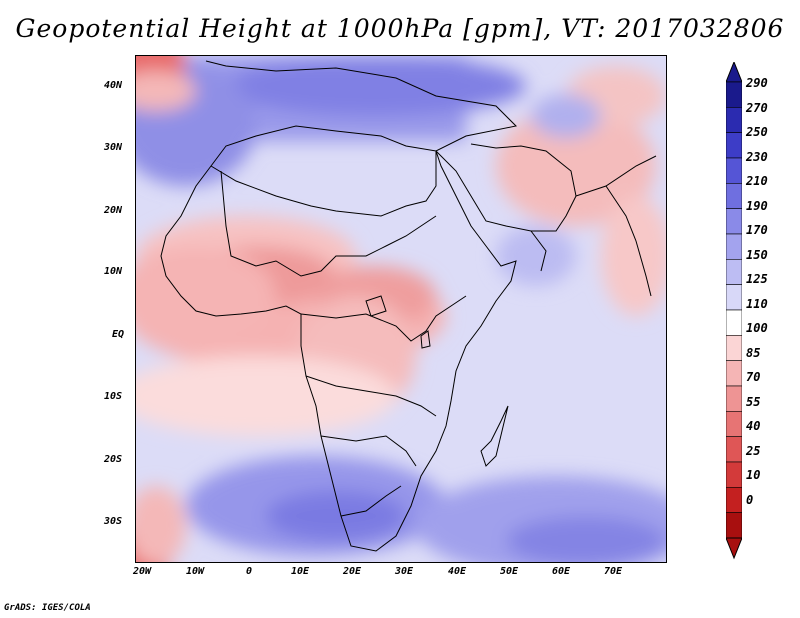 The height and width of the screenshot is (618, 800). I want to click on colorbar-label: 170, so click(757, 230).